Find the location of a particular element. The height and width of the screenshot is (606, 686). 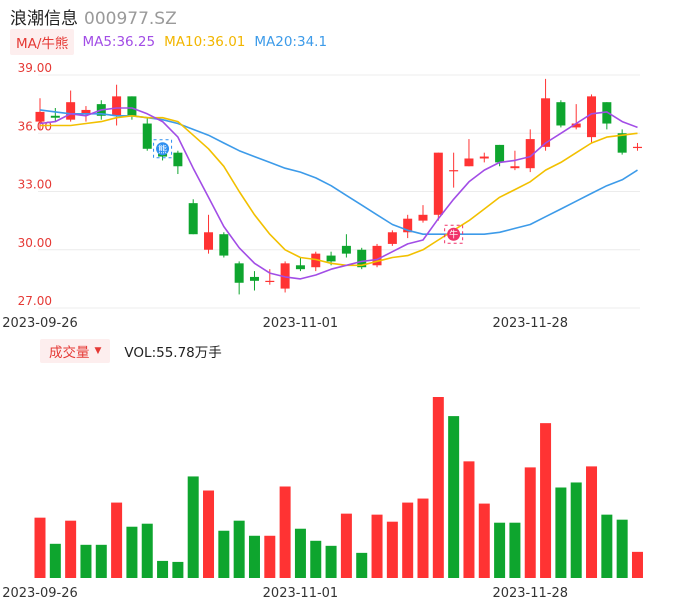

bear-signal-marker: 熊 is located at coordinates (163, 149).